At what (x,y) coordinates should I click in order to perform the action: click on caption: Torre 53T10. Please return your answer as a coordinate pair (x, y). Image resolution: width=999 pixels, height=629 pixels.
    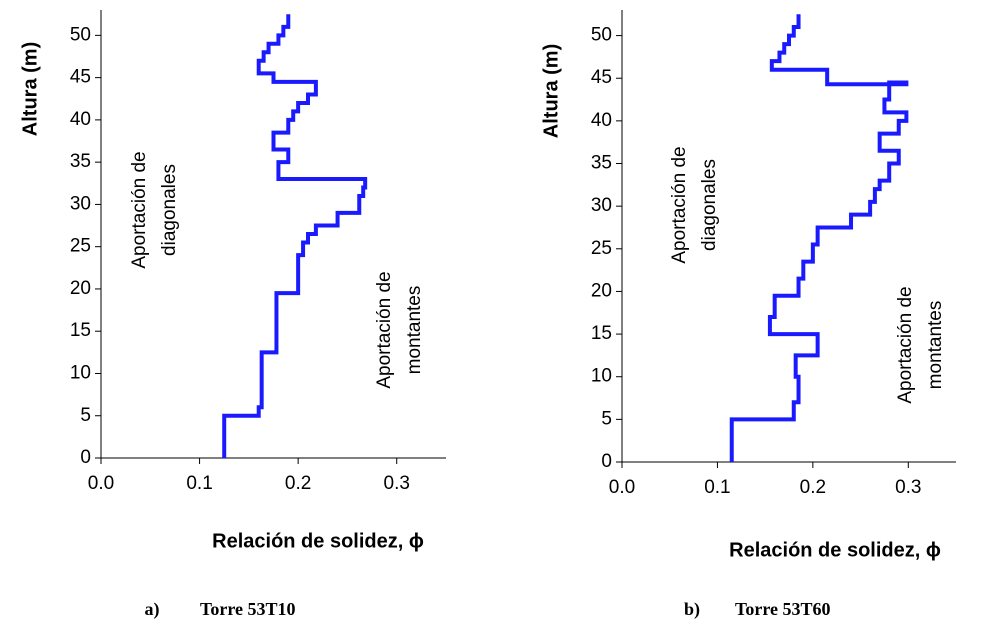
    Looking at the image, I should click on (248, 609).